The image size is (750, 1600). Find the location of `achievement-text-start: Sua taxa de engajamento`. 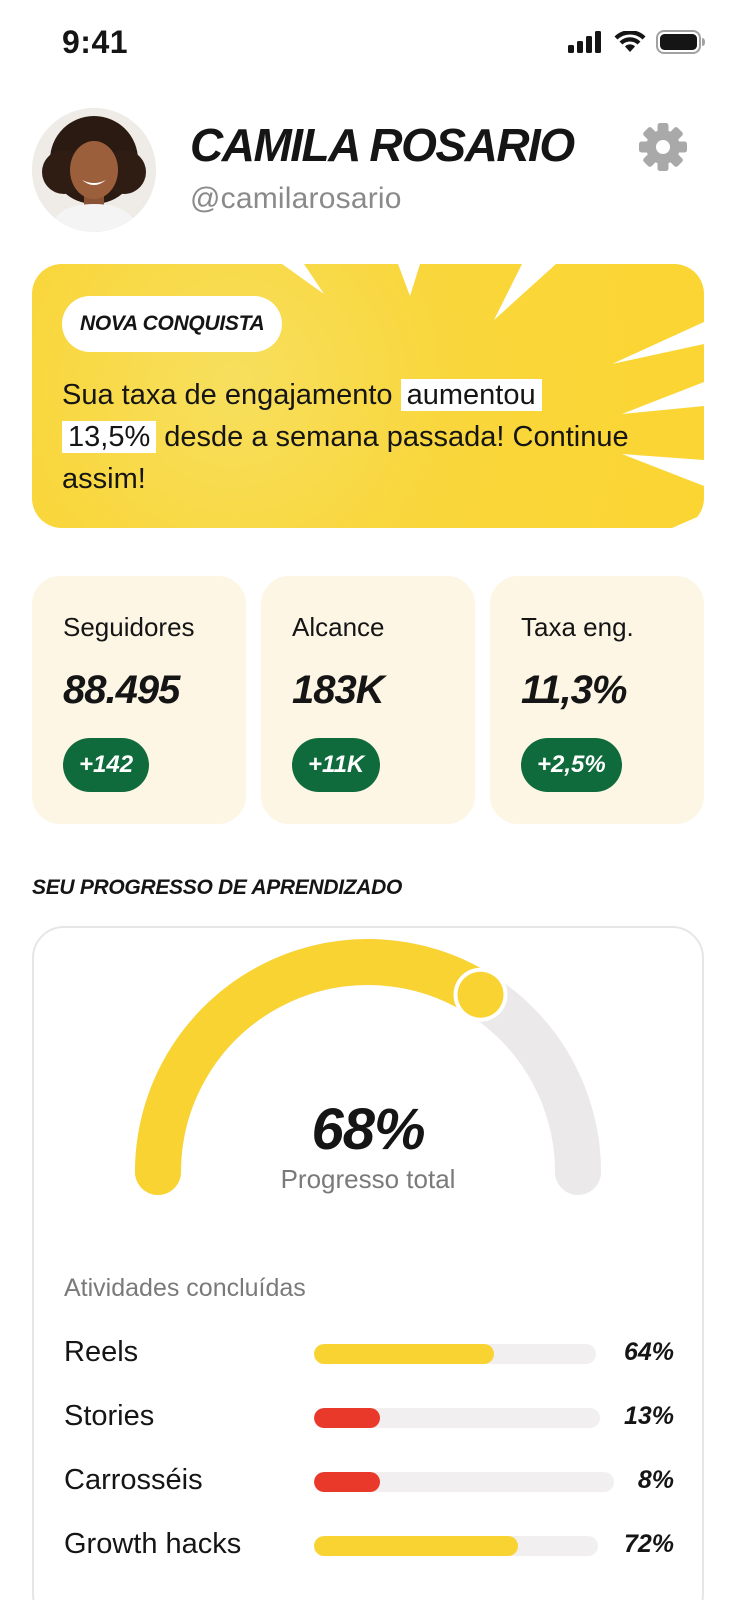

achievement-text-start: Sua taxa de engajamento is located at coordinates (231, 395).